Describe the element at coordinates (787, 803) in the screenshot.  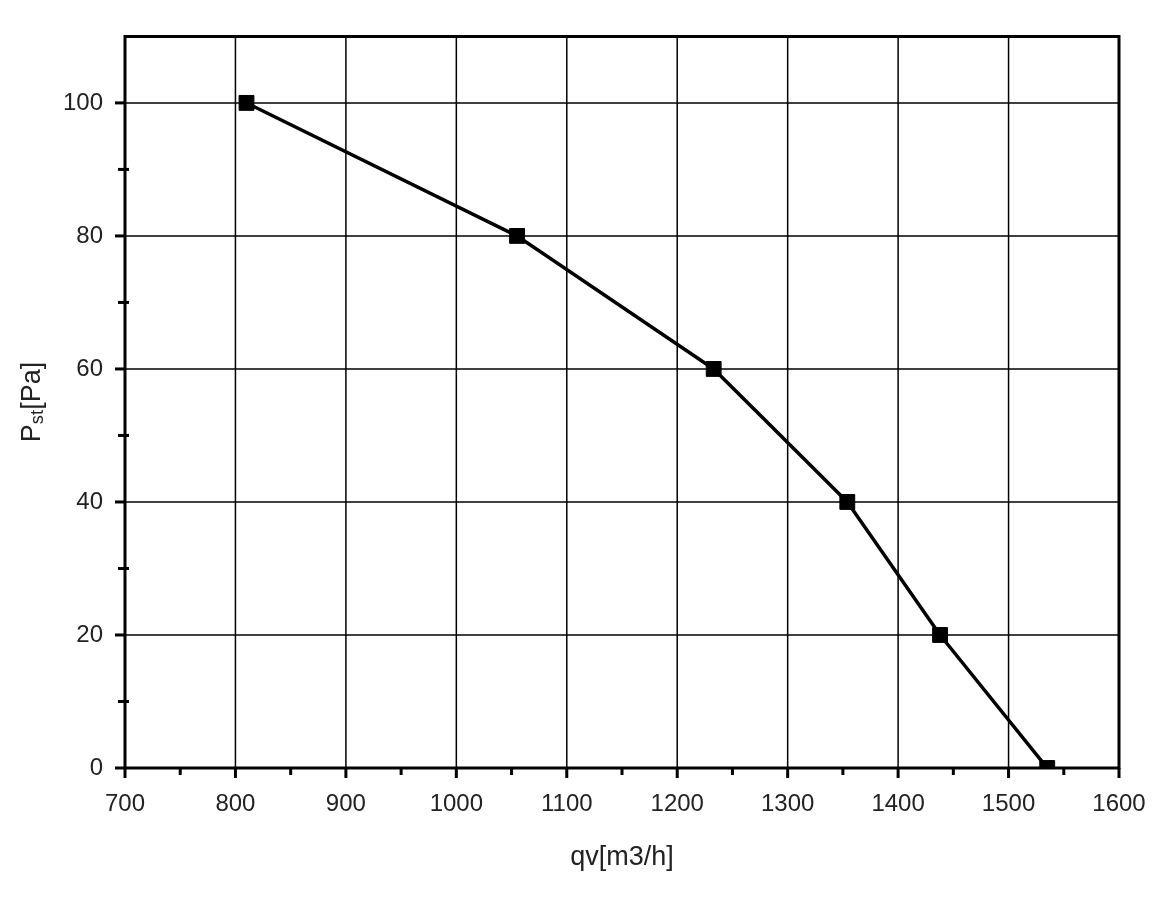
I see `x-tick-label: 1300` at that location.